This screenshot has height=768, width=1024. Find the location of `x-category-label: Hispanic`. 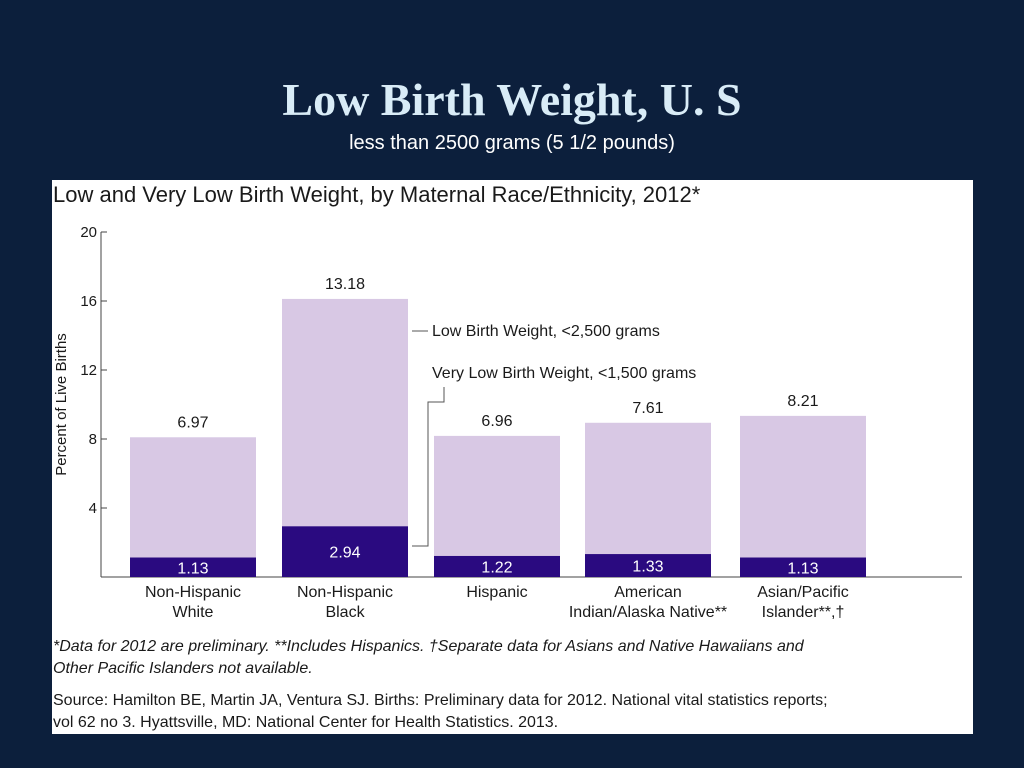

x-category-label: Hispanic is located at coordinates (496, 592).